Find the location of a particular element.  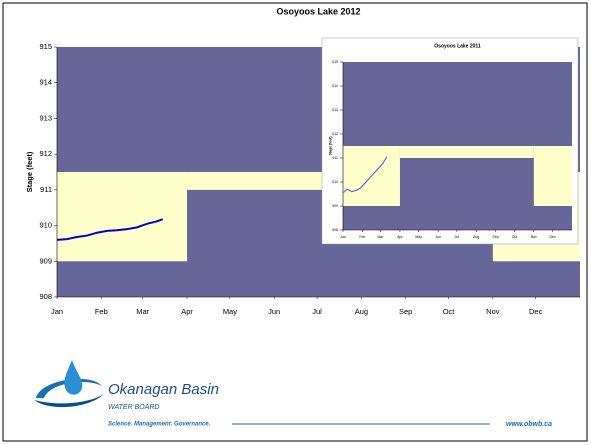

chart-title: Osoyoos Lake 2012 is located at coordinates (318, 11).